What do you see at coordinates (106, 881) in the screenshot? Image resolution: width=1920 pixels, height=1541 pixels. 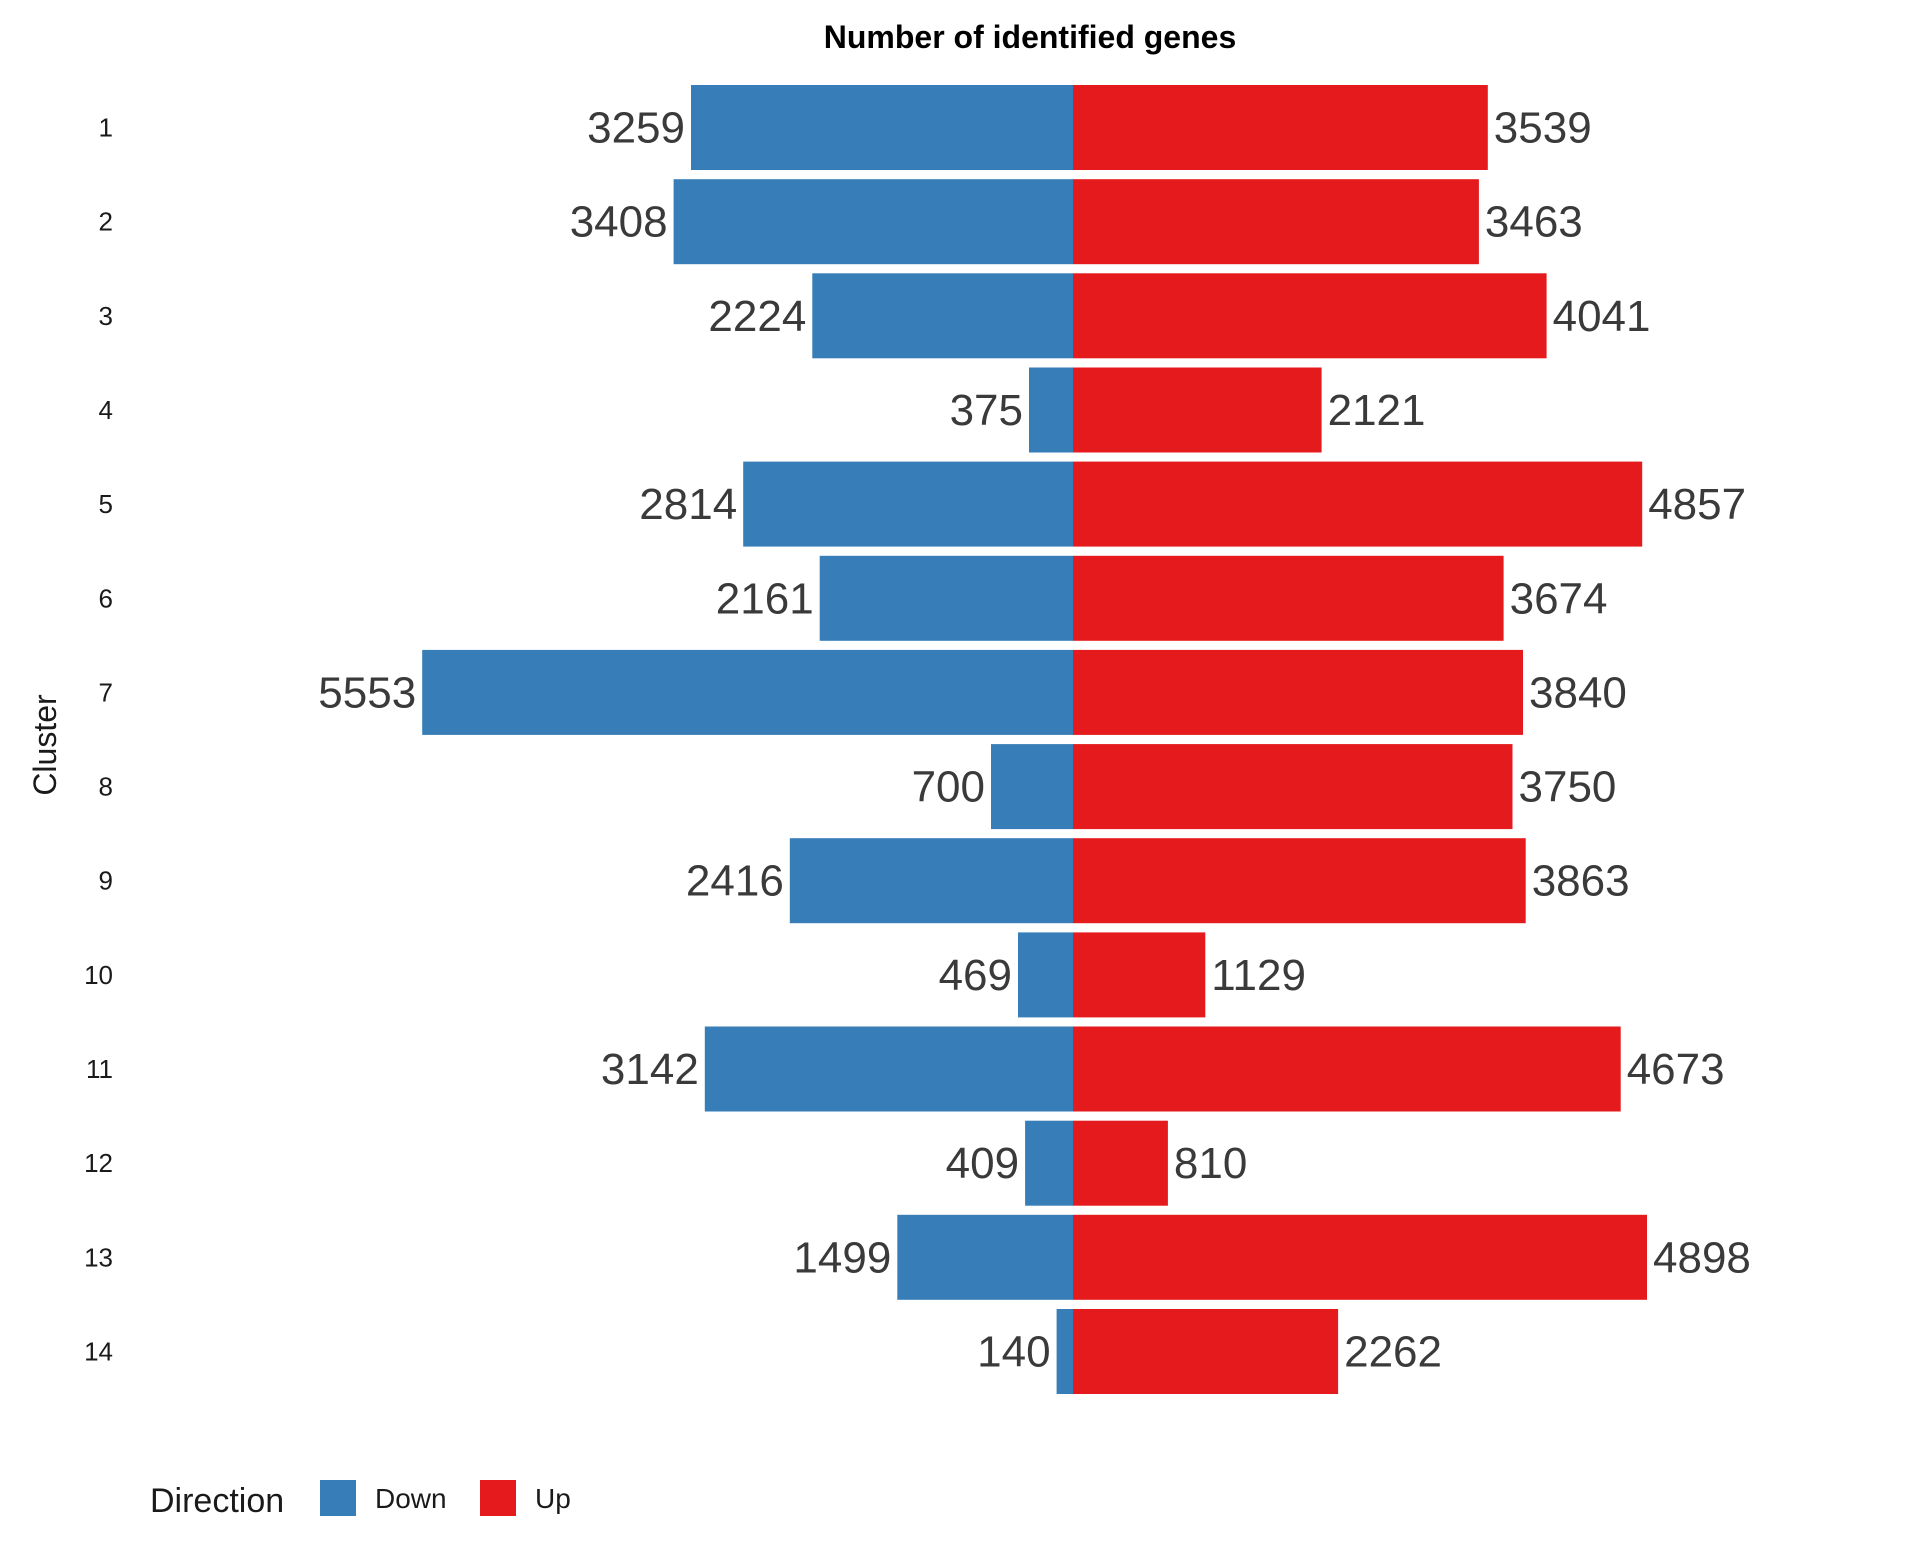 I see `y-tick-label-9: 9` at bounding box center [106, 881].